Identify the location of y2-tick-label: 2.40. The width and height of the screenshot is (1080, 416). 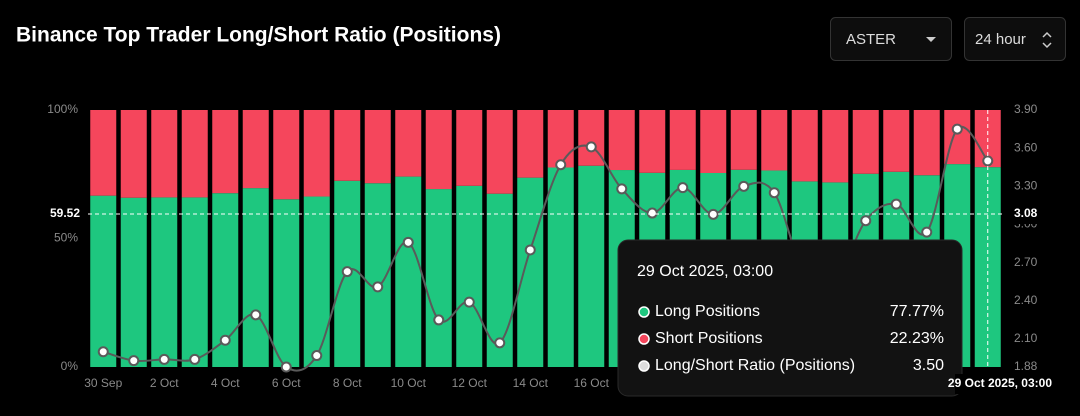
(1026, 300).